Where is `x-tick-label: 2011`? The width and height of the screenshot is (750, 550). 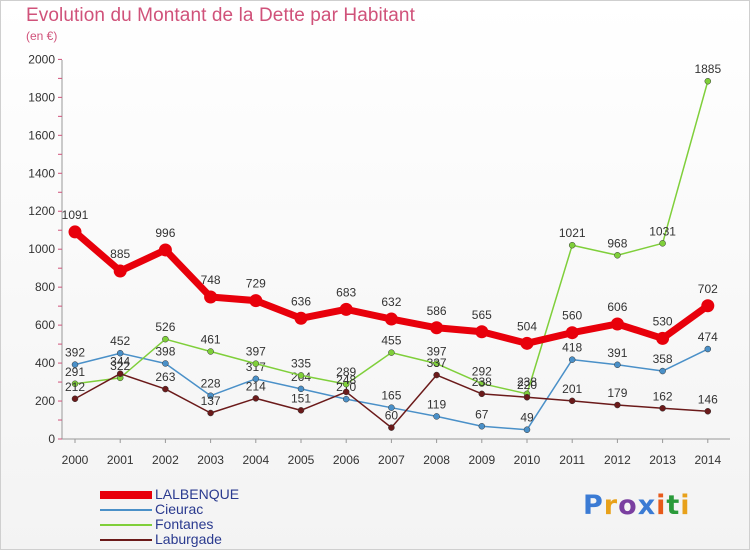 x-tick-label: 2011 is located at coordinates (572, 460).